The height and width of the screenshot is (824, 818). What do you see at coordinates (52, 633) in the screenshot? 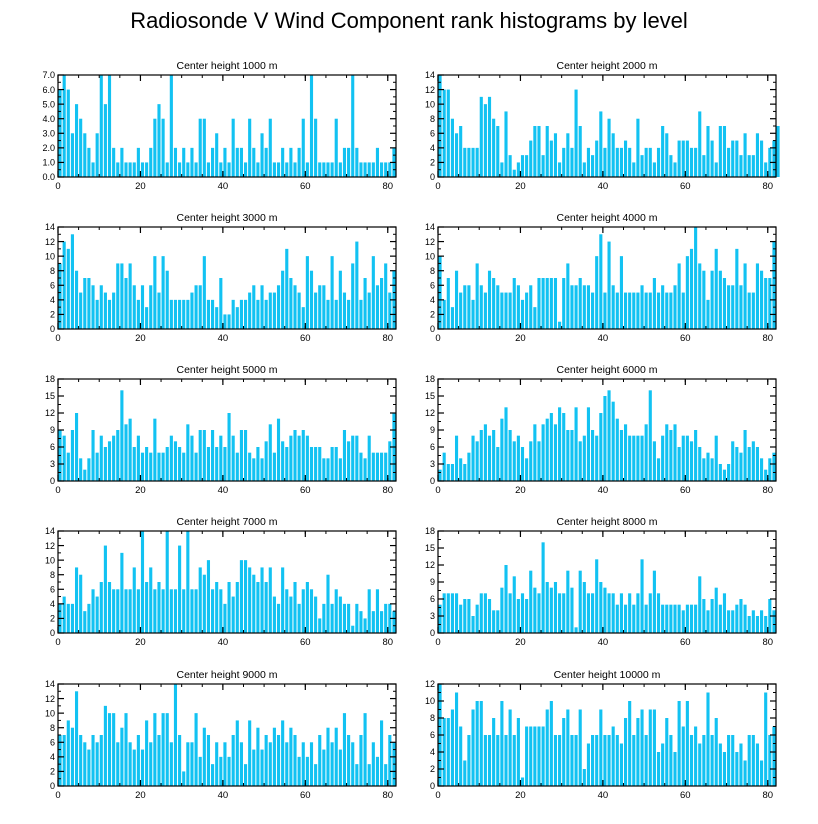
I see `y-tick-label: 0` at bounding box center [52, 633].